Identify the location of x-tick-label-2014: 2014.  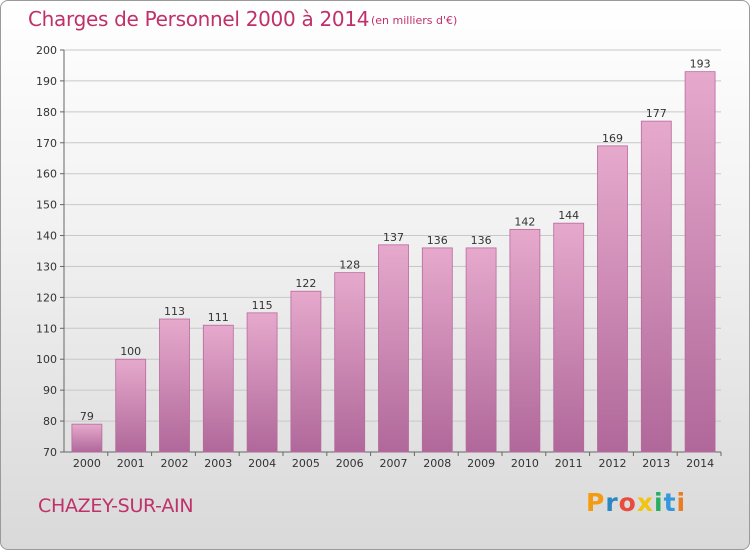
(700, 463).